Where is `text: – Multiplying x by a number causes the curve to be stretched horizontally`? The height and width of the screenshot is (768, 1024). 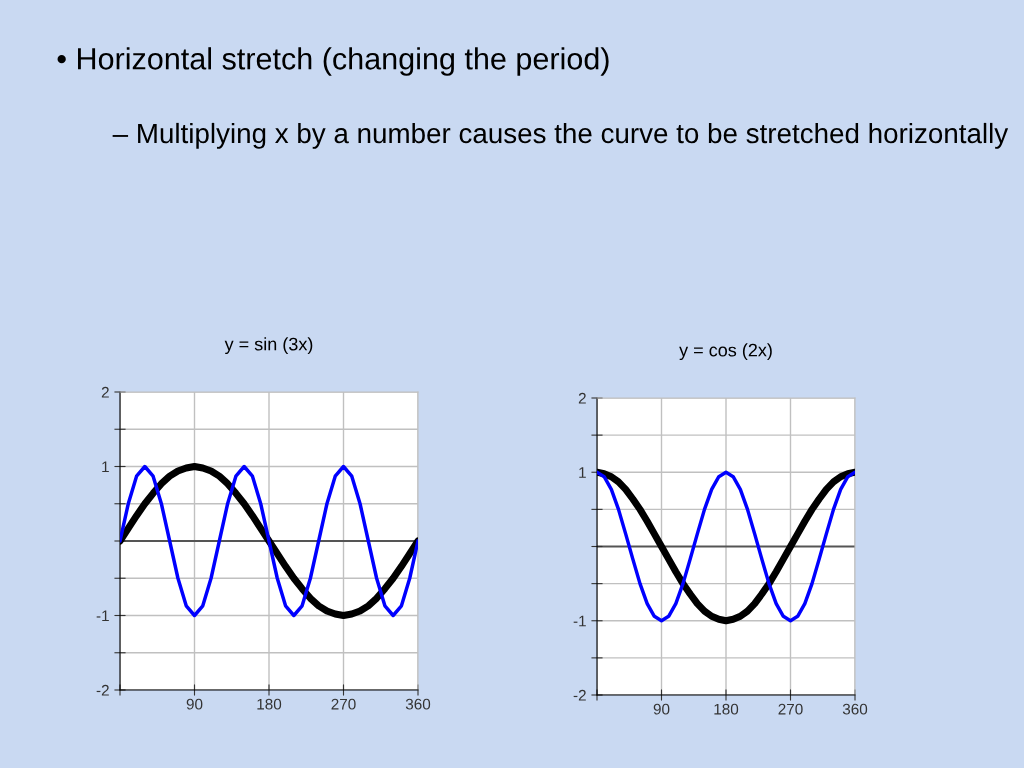
text: – Multiplying x by a number causes the curve to be stretched horizontally is located at coordinates (560, 135).